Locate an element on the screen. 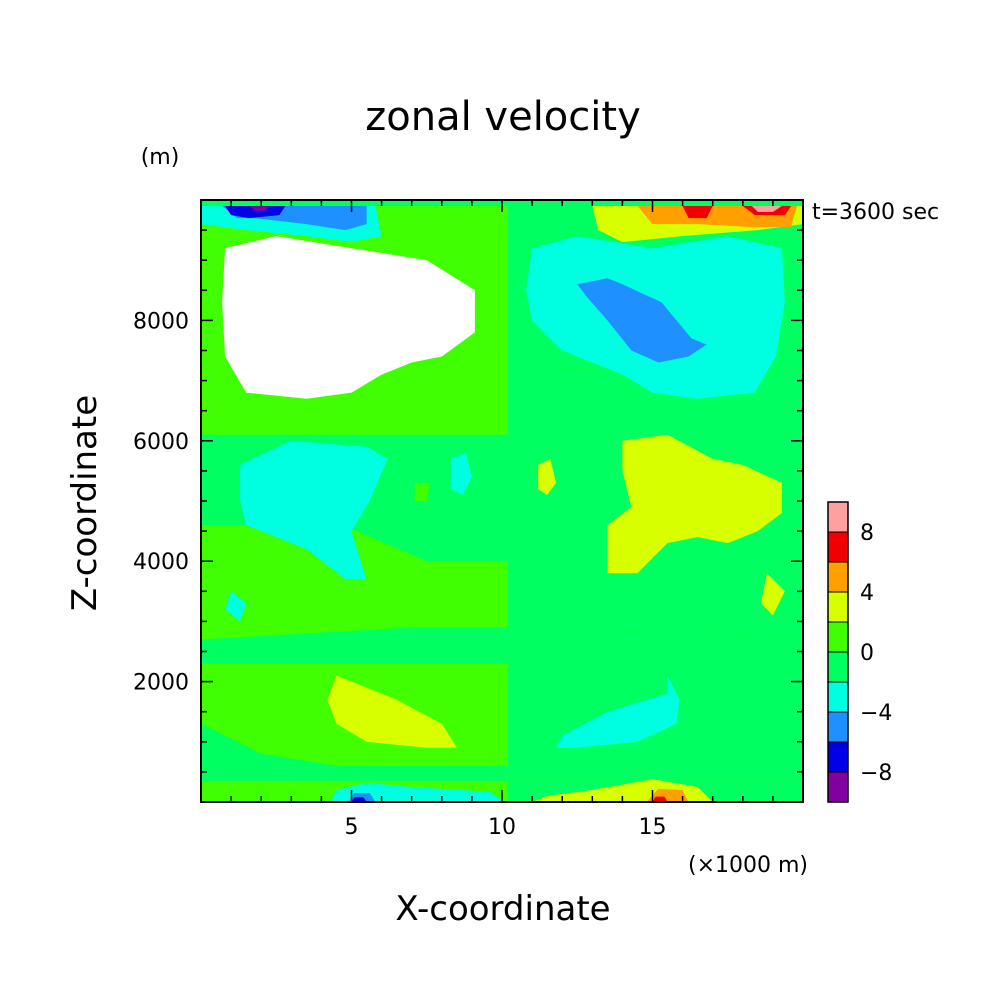 The image size is (1004, 1004). colorbar-tick-label: −4 is located at coordinates (876, 713).